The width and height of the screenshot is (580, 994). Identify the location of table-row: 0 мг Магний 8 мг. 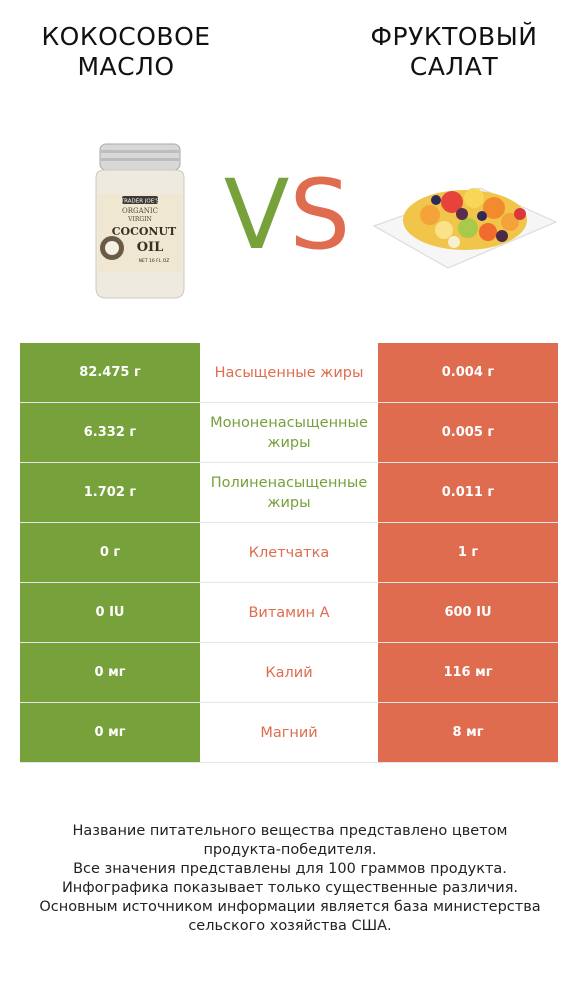
(289, 733).